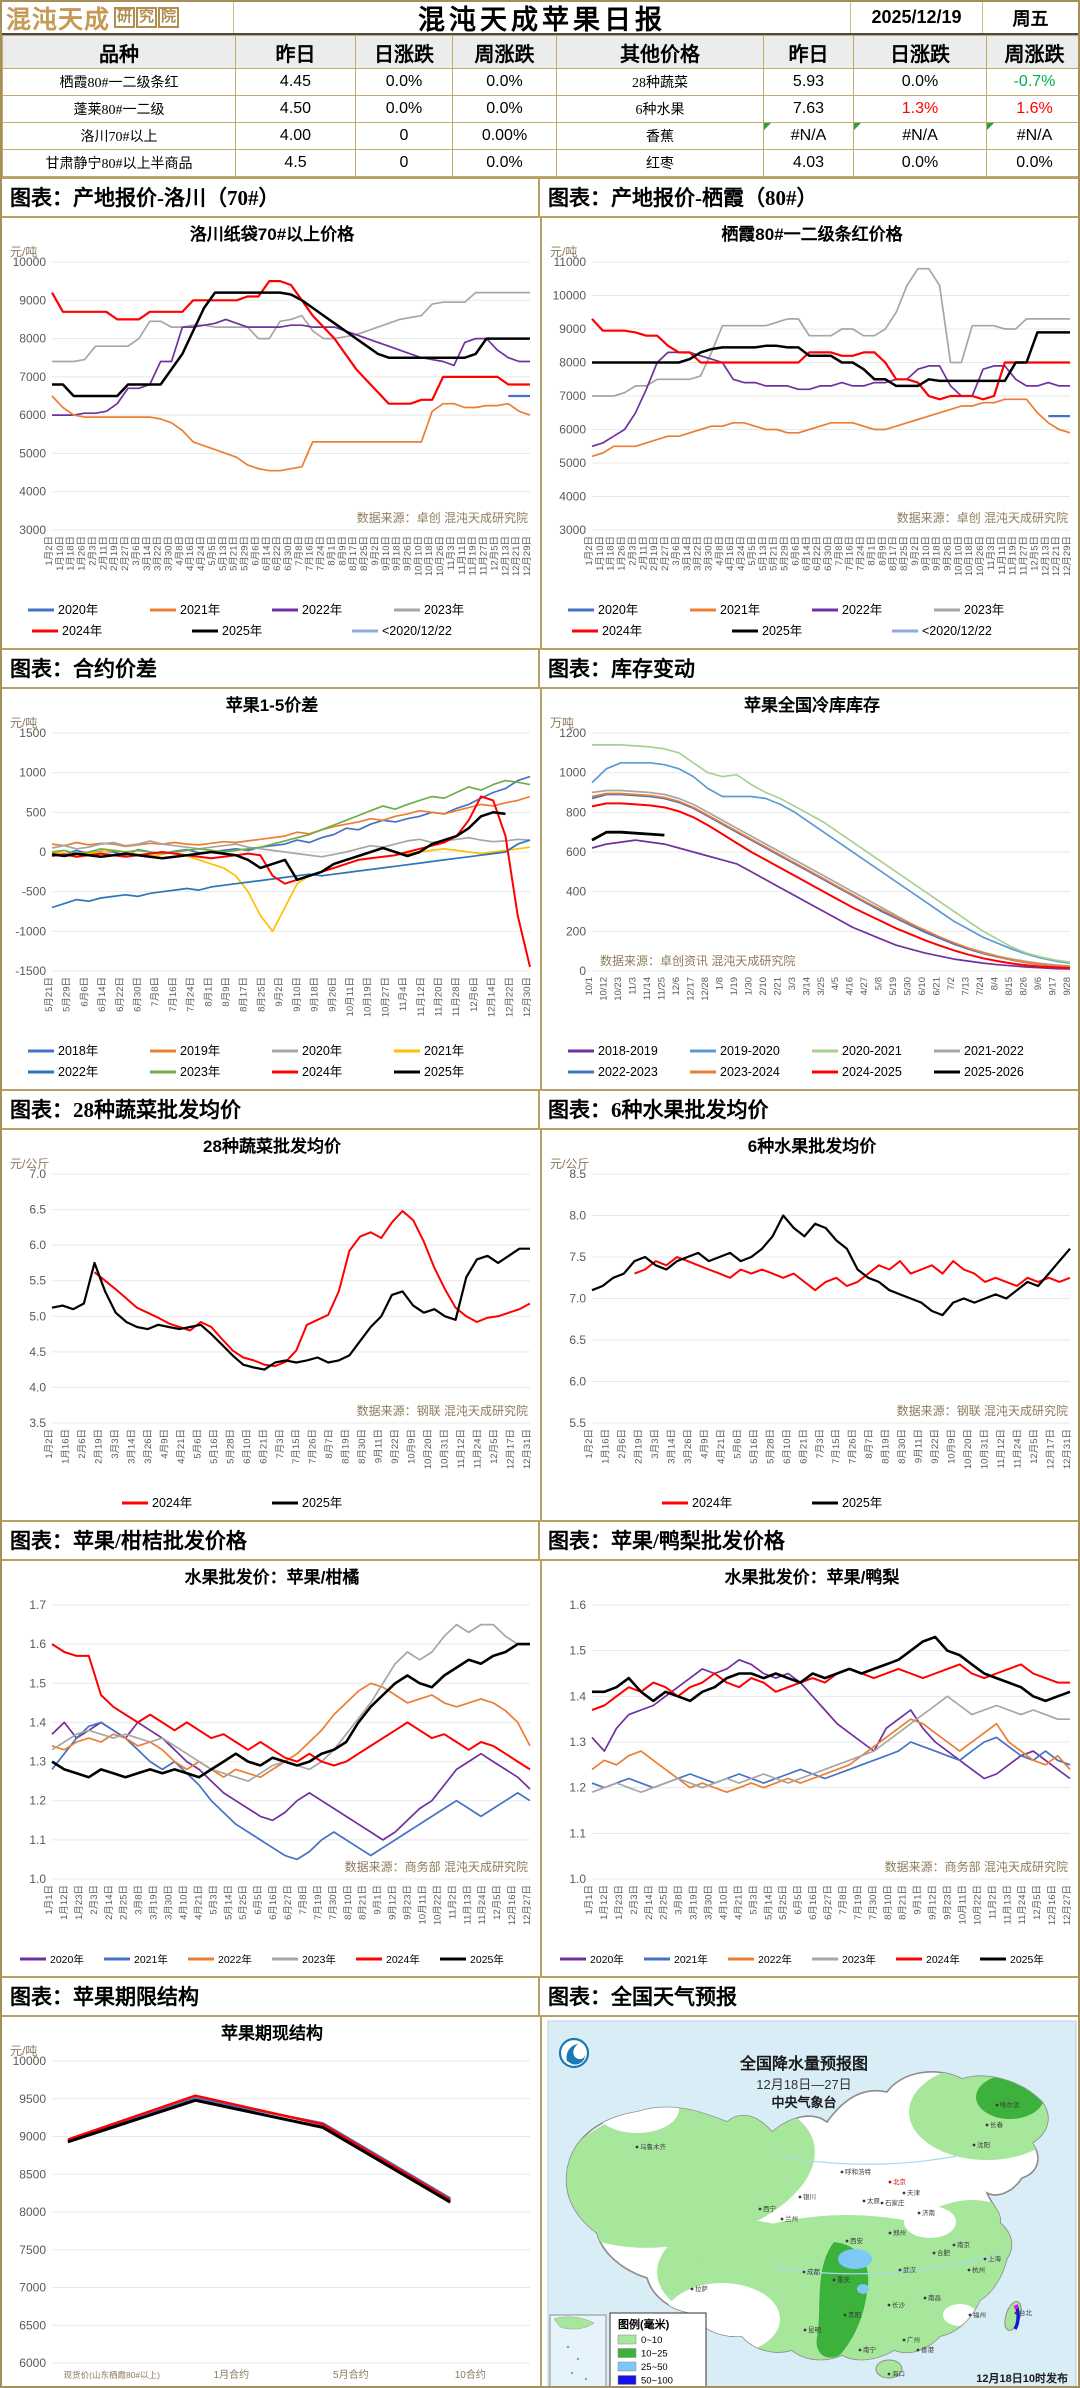 The image size is (1080, 2388). Describe the element at coordinates (775, 1959) in the screenshot. I see `legend-label: 2022年` at that location.